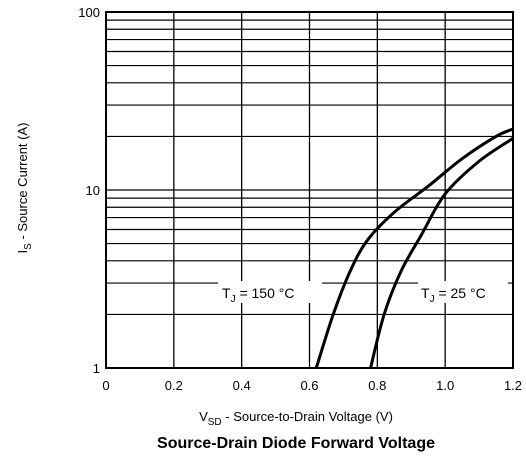 The image size is (526, 459). Describe the element at coordinates (24, 188) in the screenshot. I see `y-axis-title: IS - Source Current (A)` at that location.